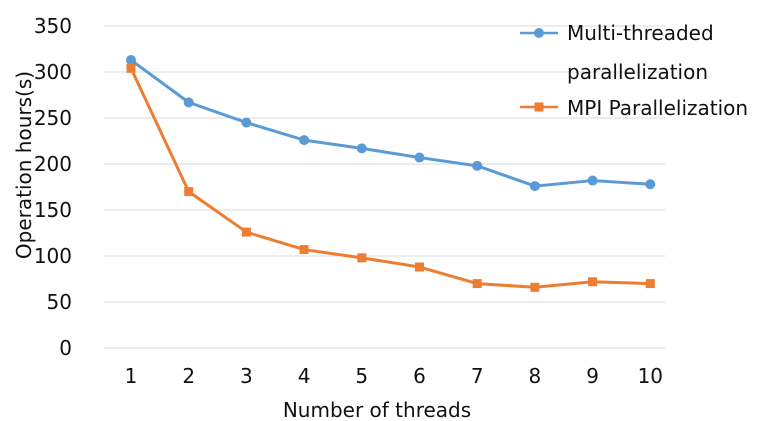 Image resolution: width=772 pixels, height=421 pixels. What do you see at coordinates (304, 376) in the screenshot?
I see `x-tick-label: 4` at bounding box center [304, 376].